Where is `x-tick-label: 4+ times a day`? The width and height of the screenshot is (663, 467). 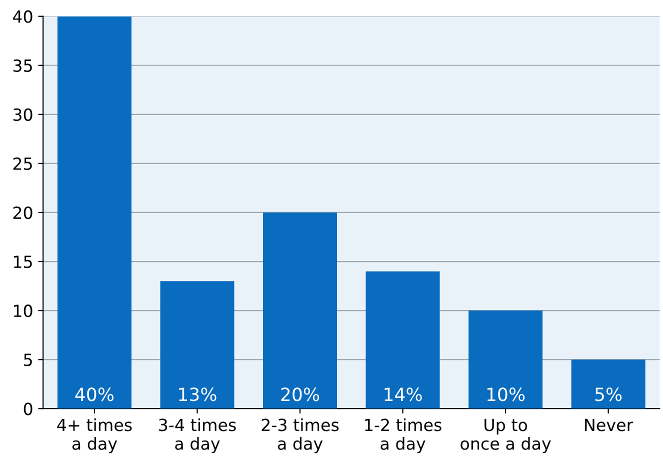 x-tick-label: 4+ times a day is located at coordinates (94, 436).